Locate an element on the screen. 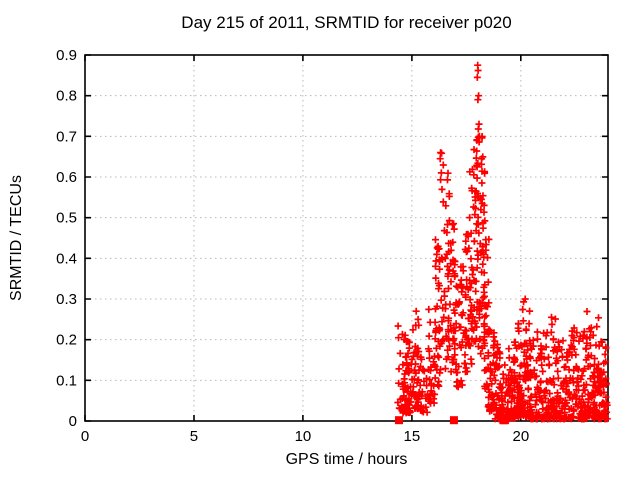 The image size is (640, 480). x-tick-label: 0 is located at coordinates (85, 436).